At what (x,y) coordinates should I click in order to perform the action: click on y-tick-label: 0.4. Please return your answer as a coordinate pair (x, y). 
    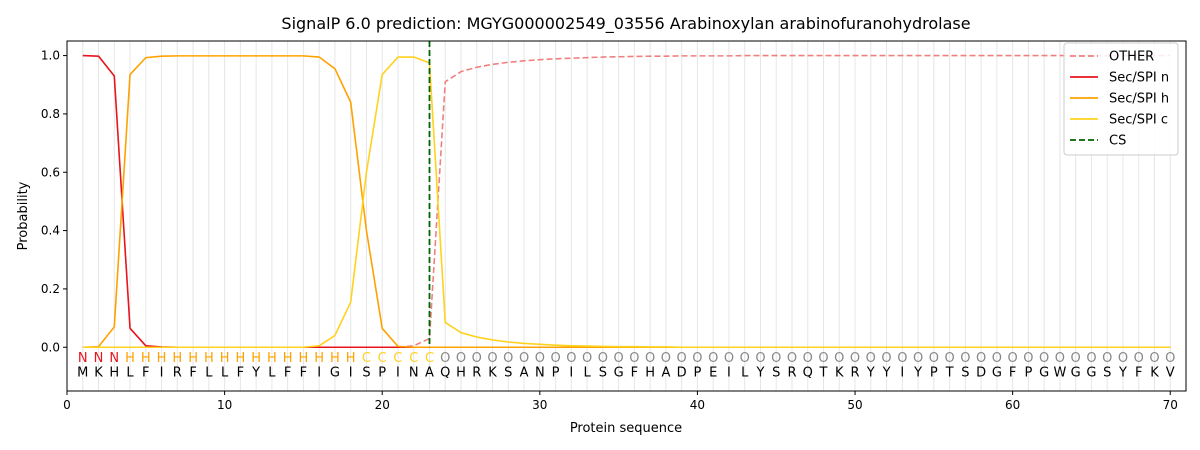
    Looking at the image, I should click on (50, 231).